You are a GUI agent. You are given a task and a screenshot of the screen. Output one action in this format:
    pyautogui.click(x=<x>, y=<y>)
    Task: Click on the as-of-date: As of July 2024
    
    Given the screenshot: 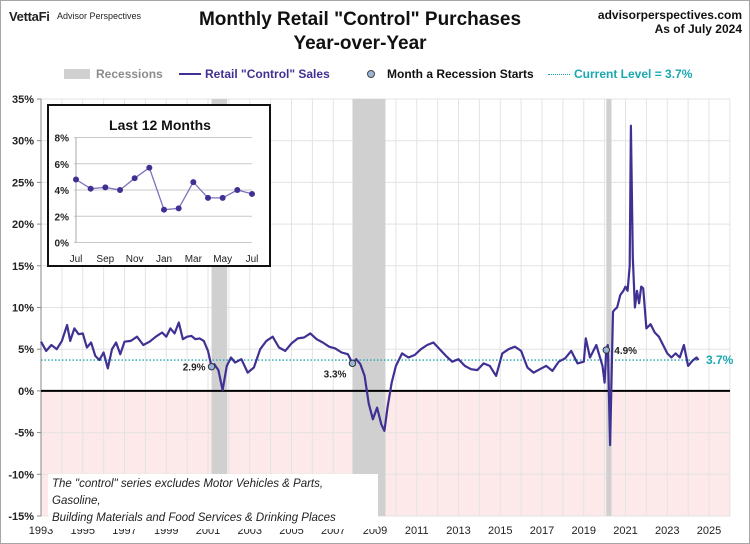 What is the action you would take?
    pyautogui.click(x=698, y=29)
    